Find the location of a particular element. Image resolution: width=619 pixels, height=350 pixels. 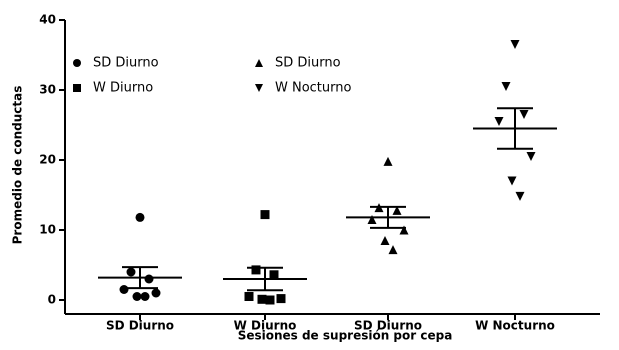

x-tick-label: W Nocturno is located at coordinates (515, 326).